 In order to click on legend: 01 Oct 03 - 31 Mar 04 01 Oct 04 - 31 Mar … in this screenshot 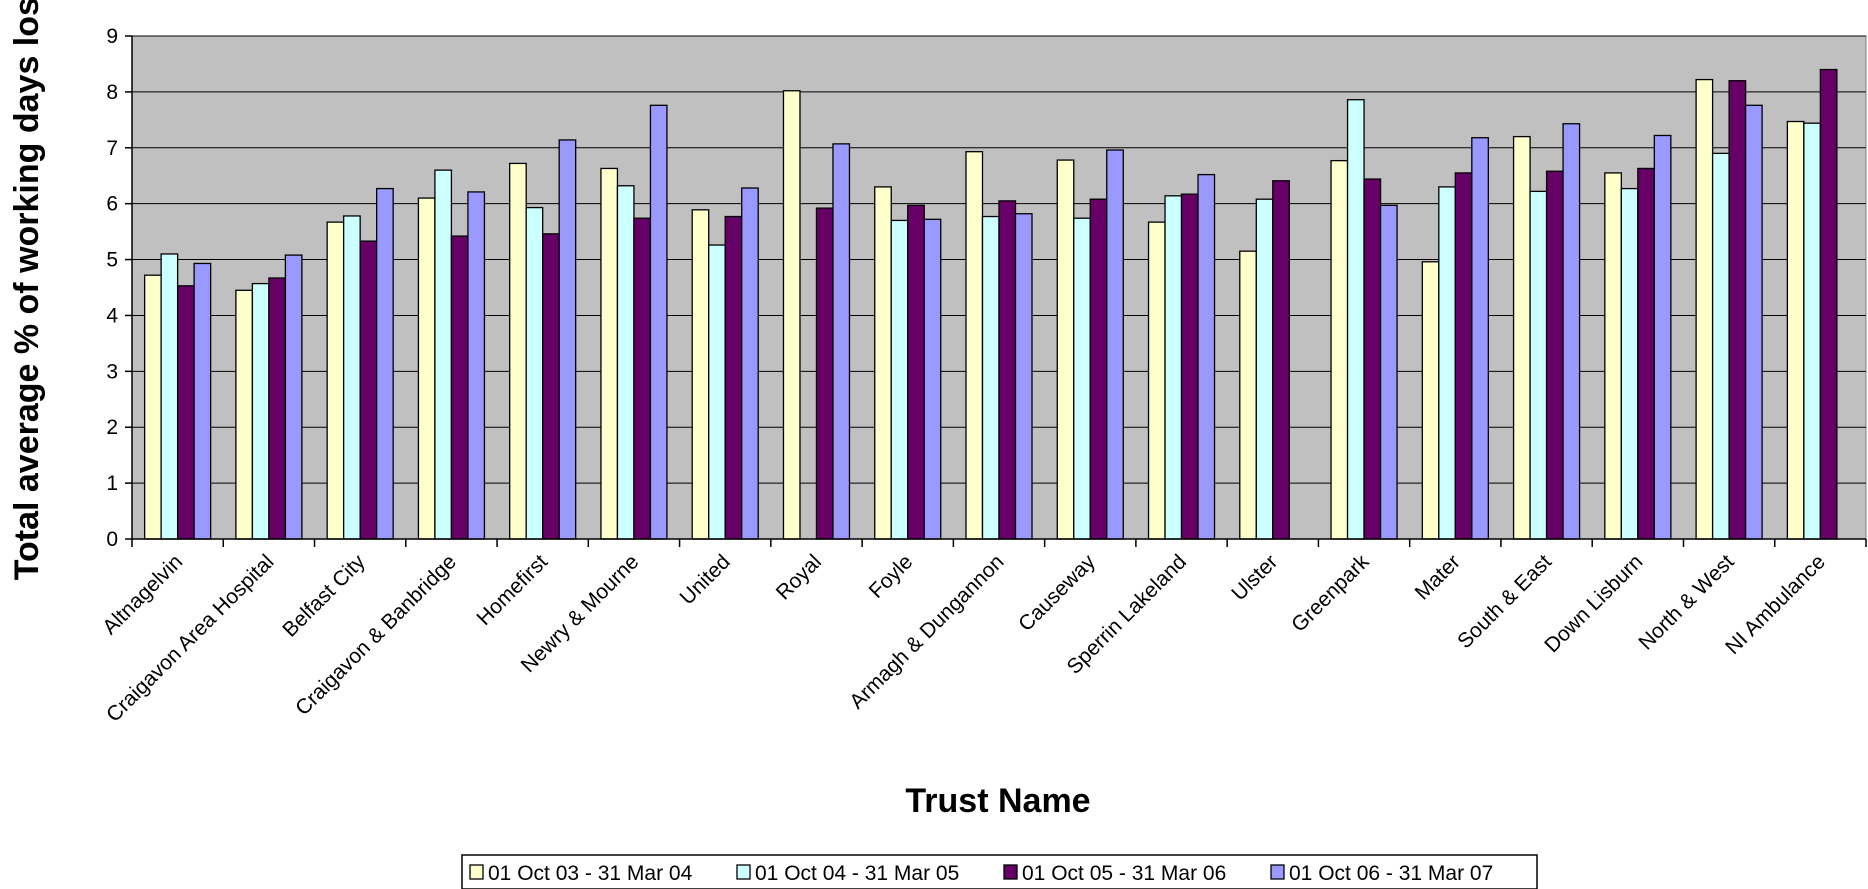, I will do `click(999, 872)`.